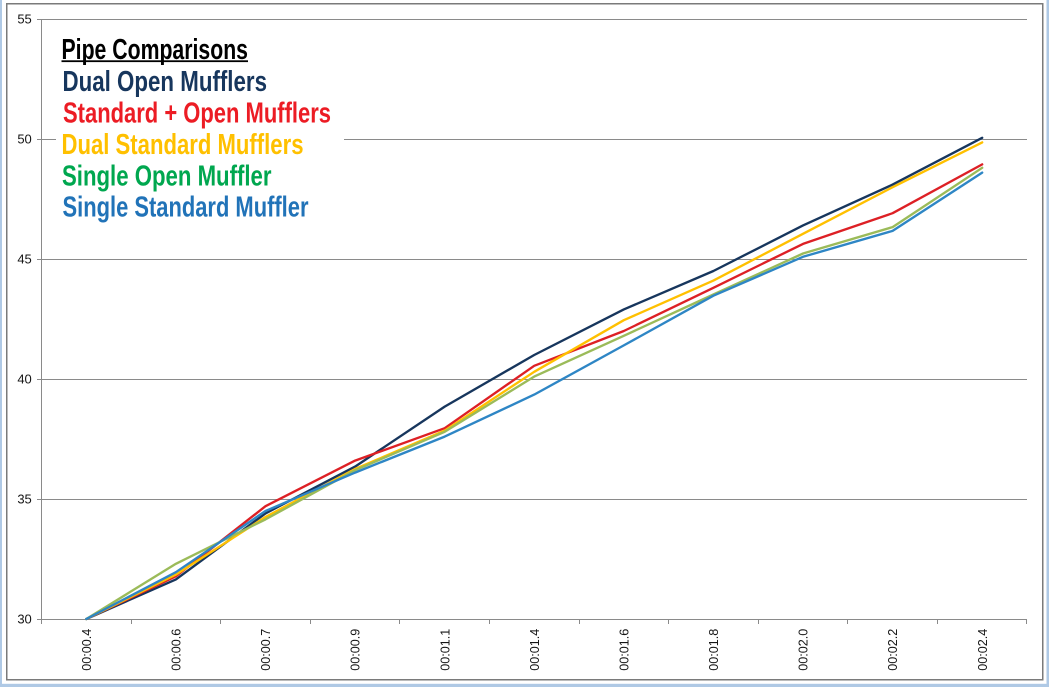  I want to click on svg-text: 00:02.0, so click(804, 650).